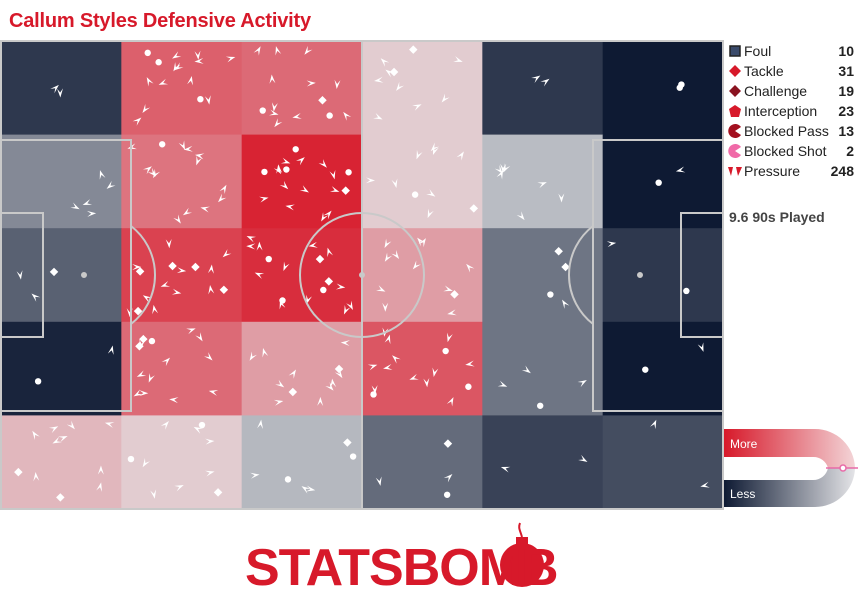  Describe the element at coordinates (543, 181) in the screenshot. I see `zone-r1-c4` at that location.